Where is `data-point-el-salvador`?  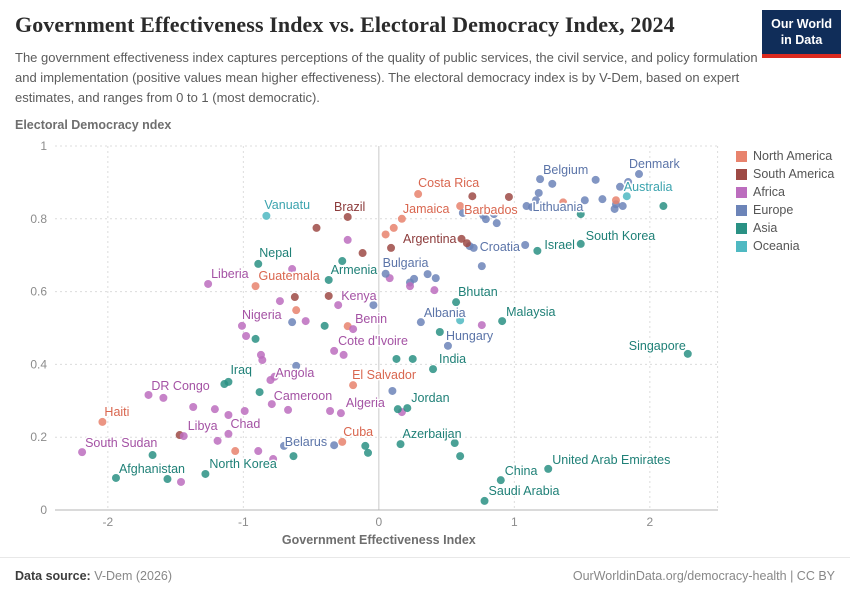
data-point-el-salvador is located at coordinates (353, 385).